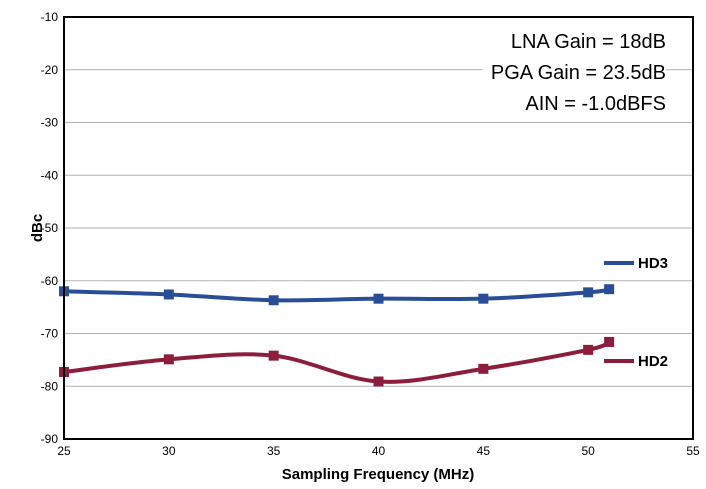 Image resolution: width=706 pixels, height=489 pixels. I want to click on annotation-line: LNA Gain = 18dB, so click(588, 42).